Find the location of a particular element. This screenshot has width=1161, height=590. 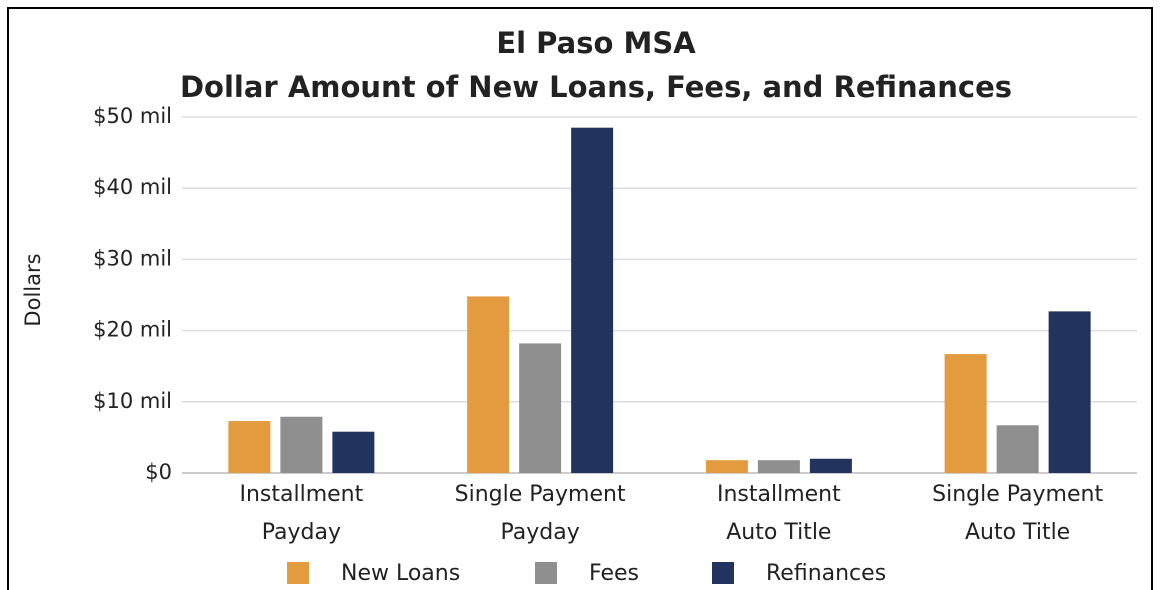

y-axis-title: Dollars is located at coordinates (33, 289).